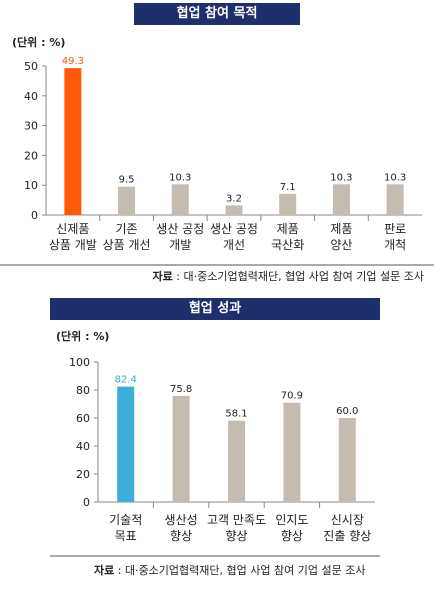  I want to click on chart2-data-label: 60.0, so click(347, 411).